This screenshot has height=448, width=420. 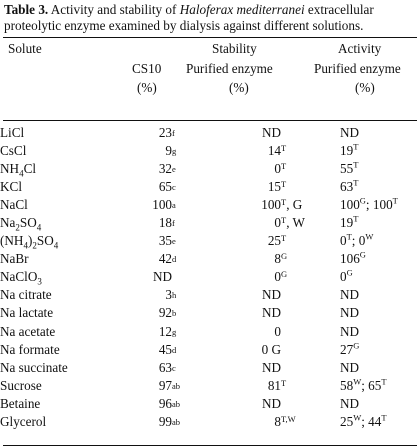 I want to click on table-row: Na acetate 12 g 0 ND, so click(x=210, y=332).